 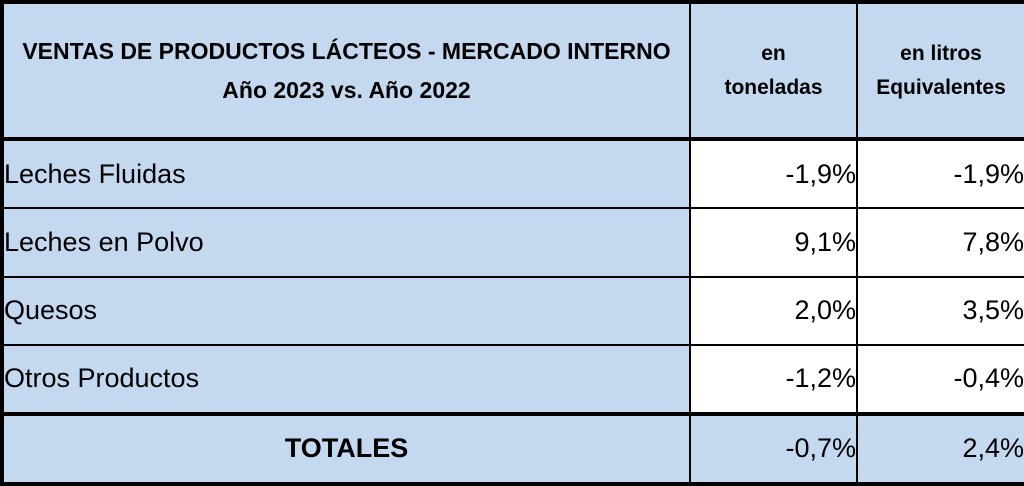 What do you see at coordinates (773, 310) in the screenshot?
I see `toneladas-value: 2,0%` at bounding box center [773, 310].